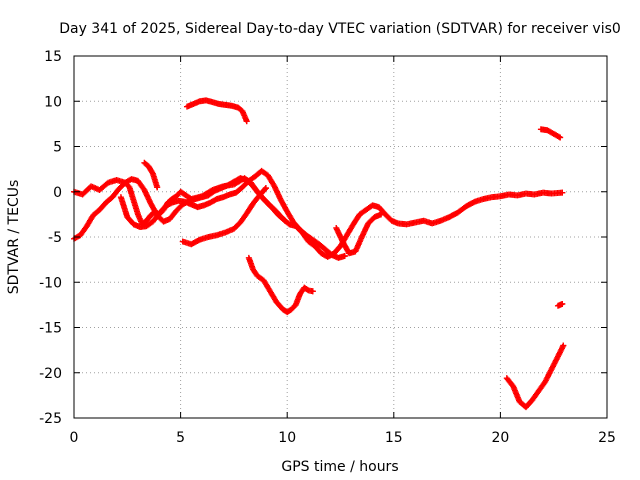 The height and width of the screenshot is (480, 640). What do you see at coordinates (55, 238) in the screenshot?
I see `y-tick-label: -5` at bounding box center [55, 238].